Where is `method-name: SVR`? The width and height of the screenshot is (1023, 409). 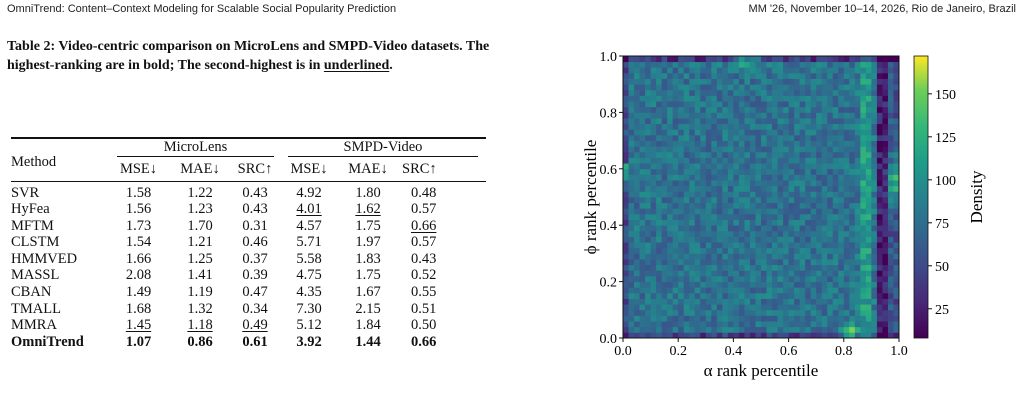
method-name: SVR is located at coordinates (25, 192).